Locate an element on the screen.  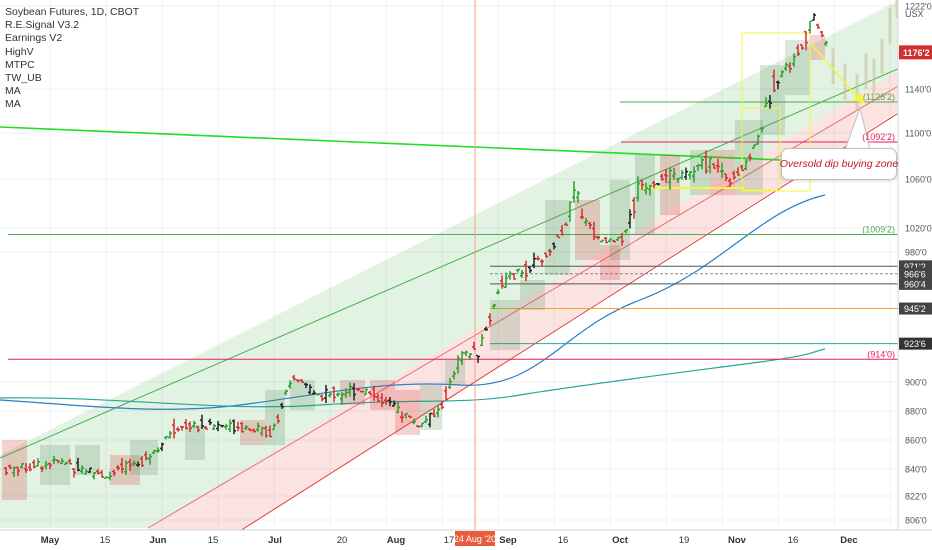
x-tick-label: Aug is located at coordinates (396, 540).